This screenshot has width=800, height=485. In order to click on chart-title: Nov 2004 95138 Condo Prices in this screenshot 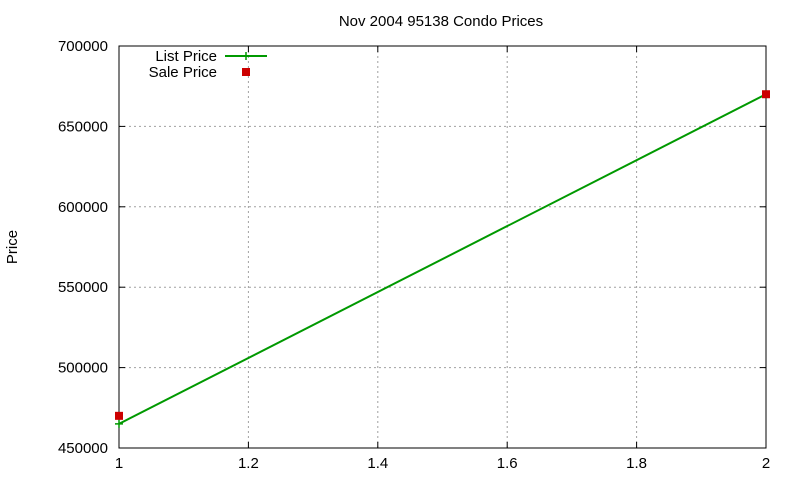, I will do `click(441, 21)`.